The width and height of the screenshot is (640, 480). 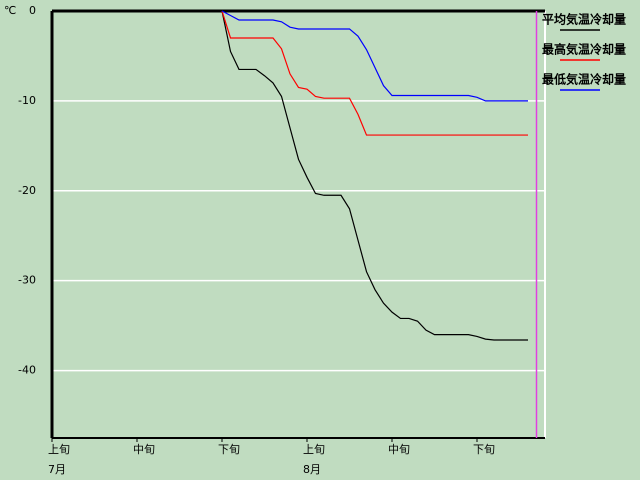 I want to click on month-label: 7月, so click(x=57, y=469).